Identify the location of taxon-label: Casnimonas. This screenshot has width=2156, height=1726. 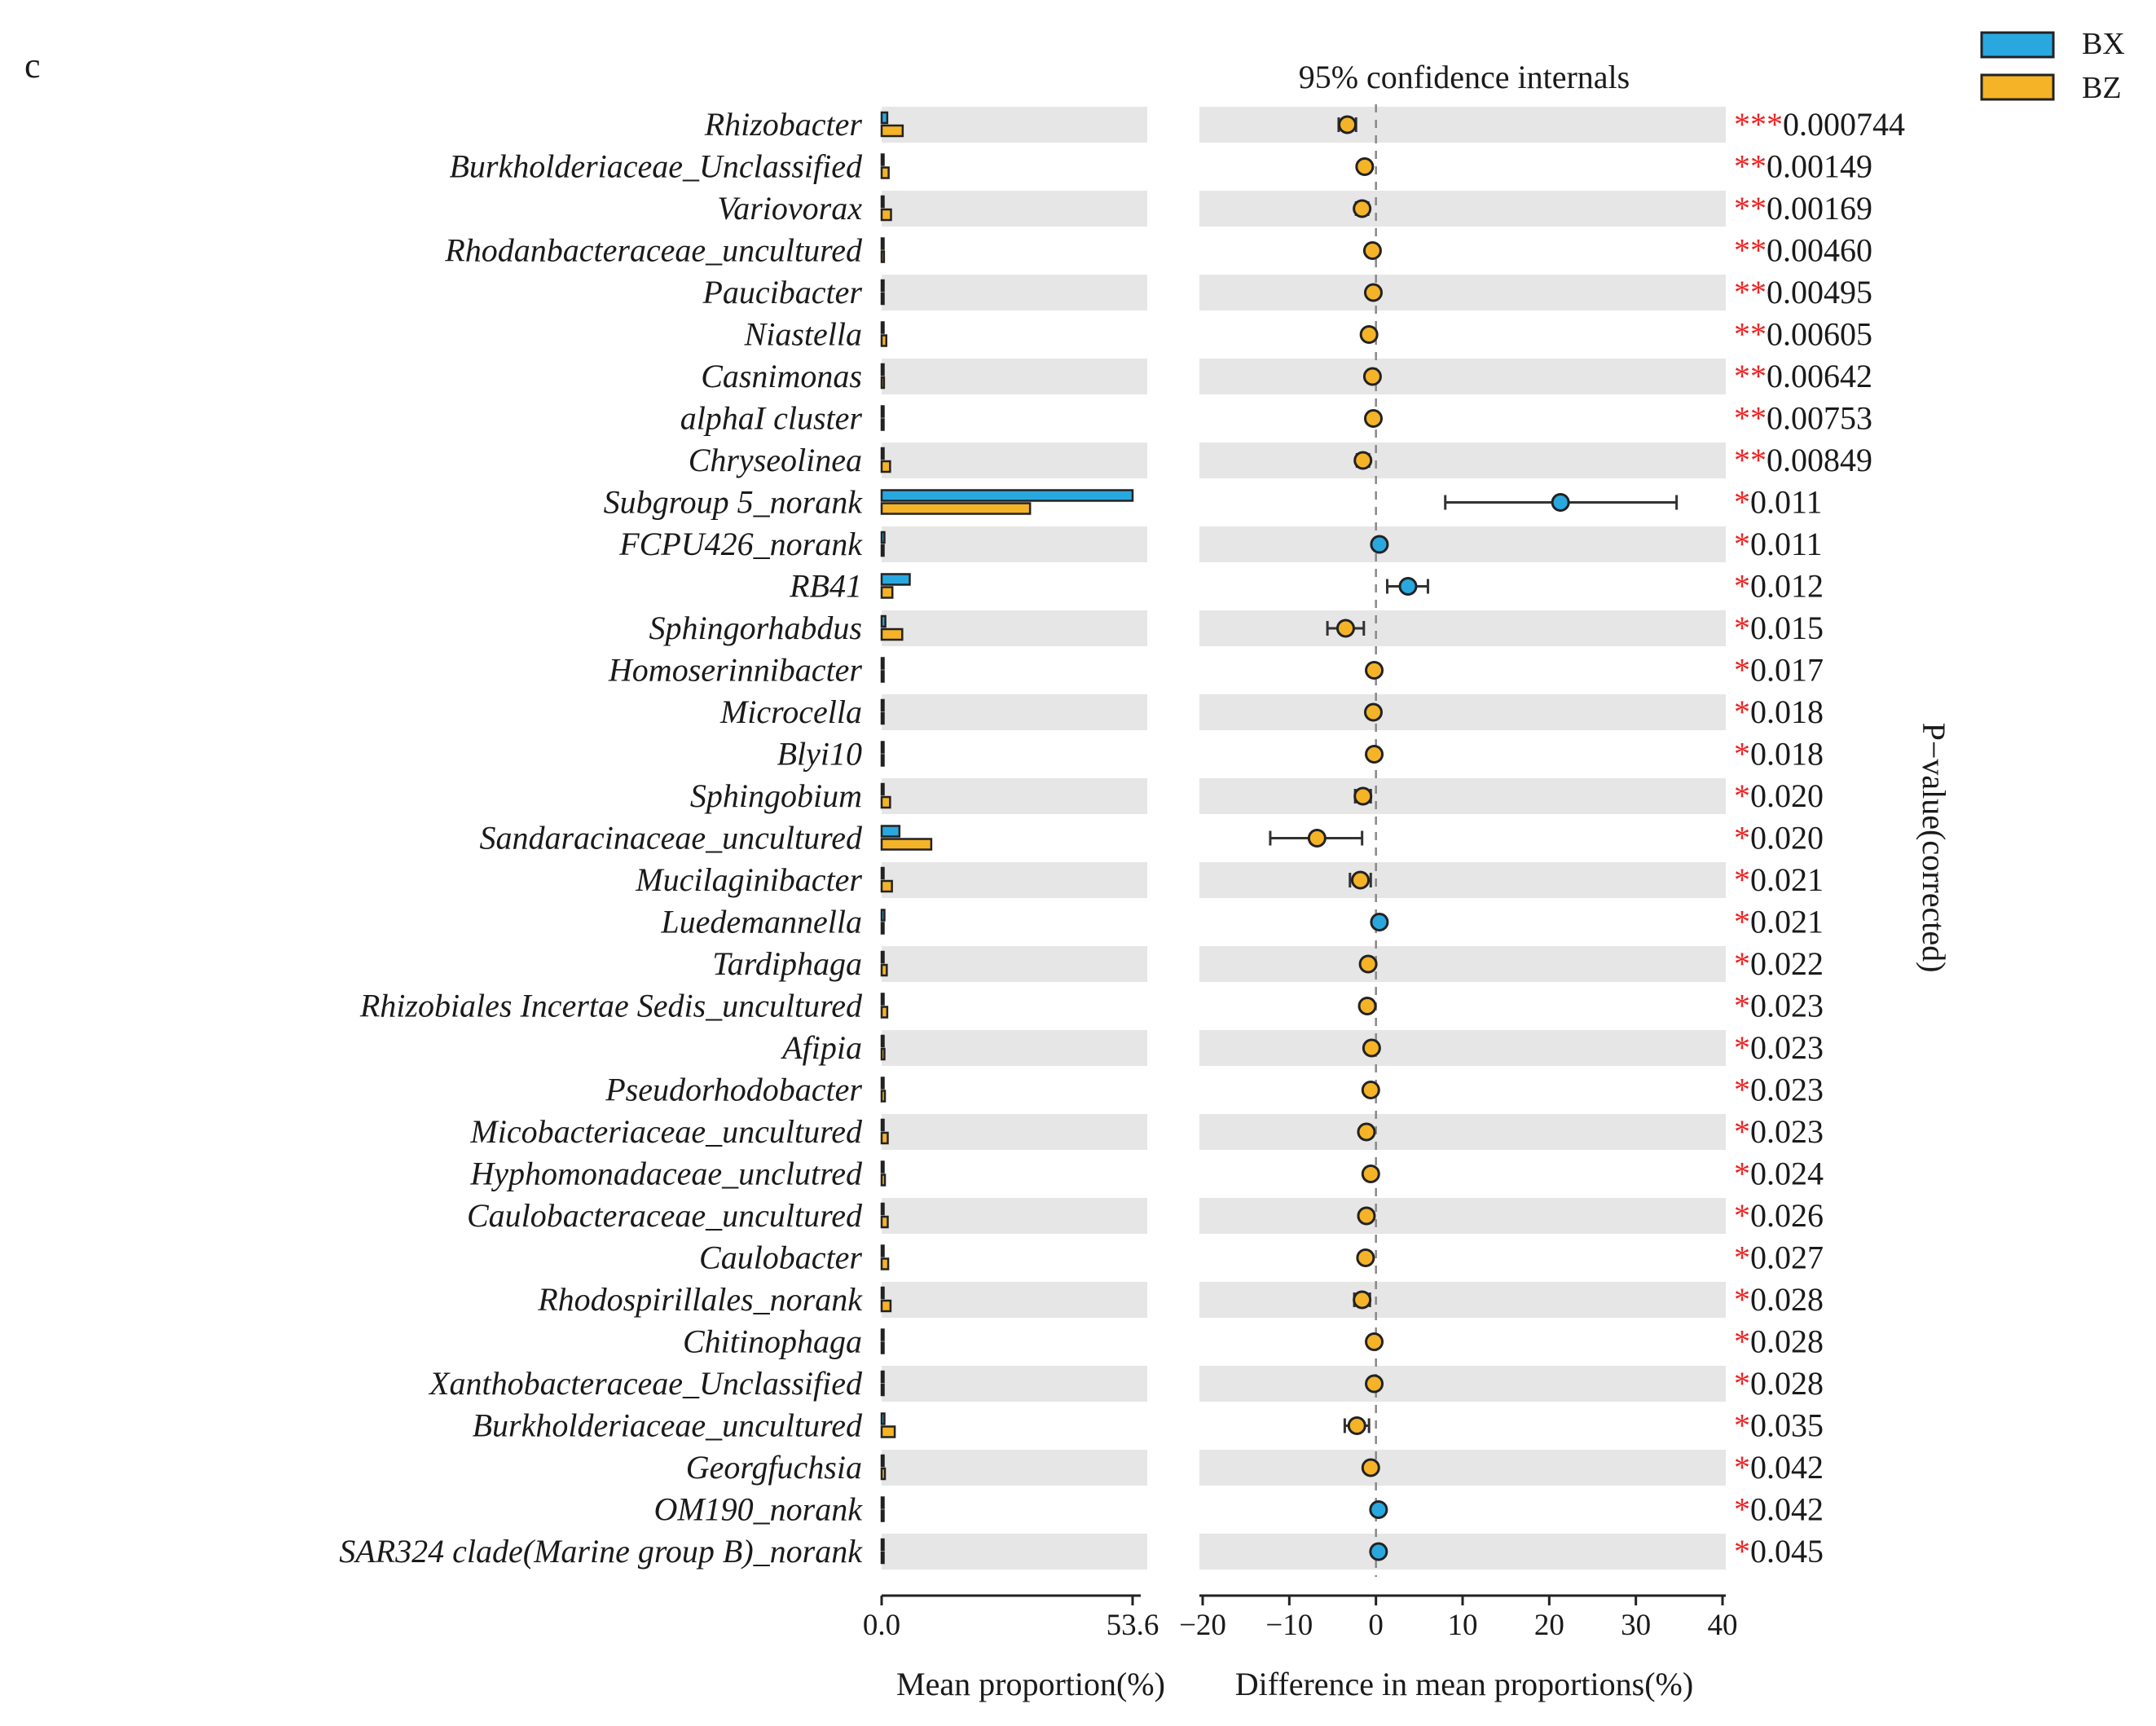
(781, 376).